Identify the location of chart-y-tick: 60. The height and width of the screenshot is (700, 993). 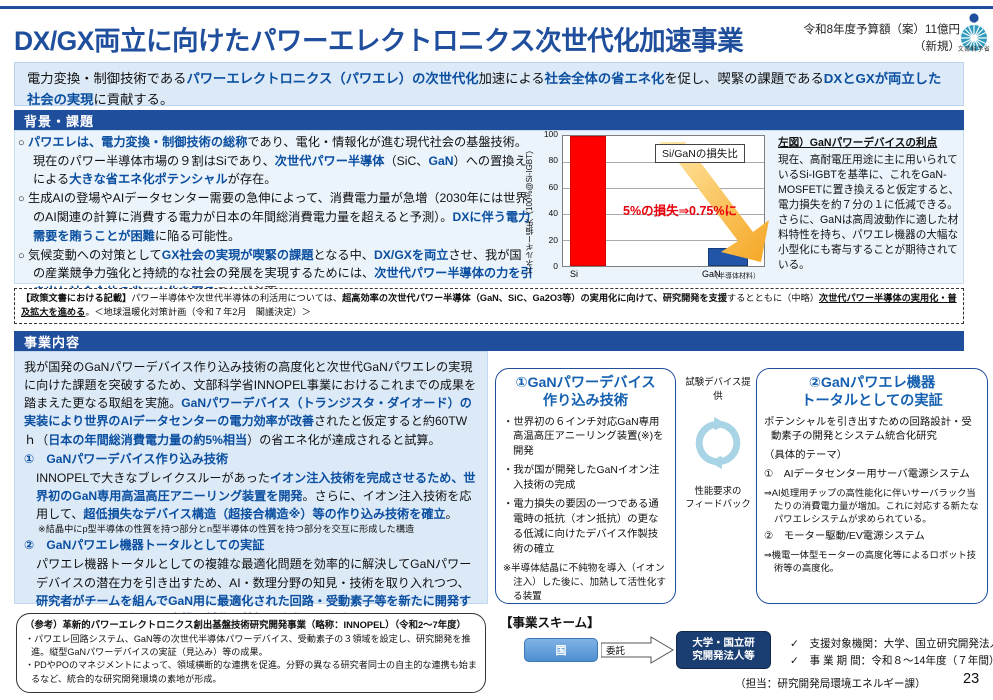
(553, 186).